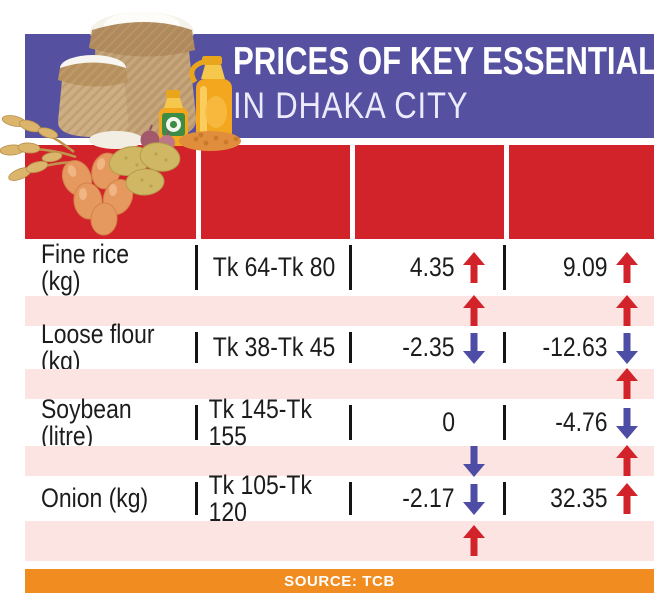  I want to click on row-price-range: Tk 38-Tk 45, so click(274, 347).